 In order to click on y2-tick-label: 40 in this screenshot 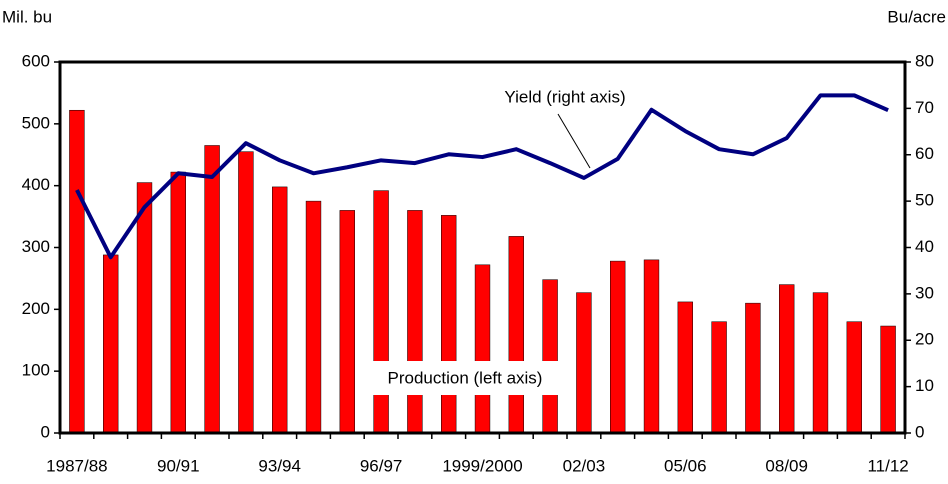, I will do `click(924, 246)`.